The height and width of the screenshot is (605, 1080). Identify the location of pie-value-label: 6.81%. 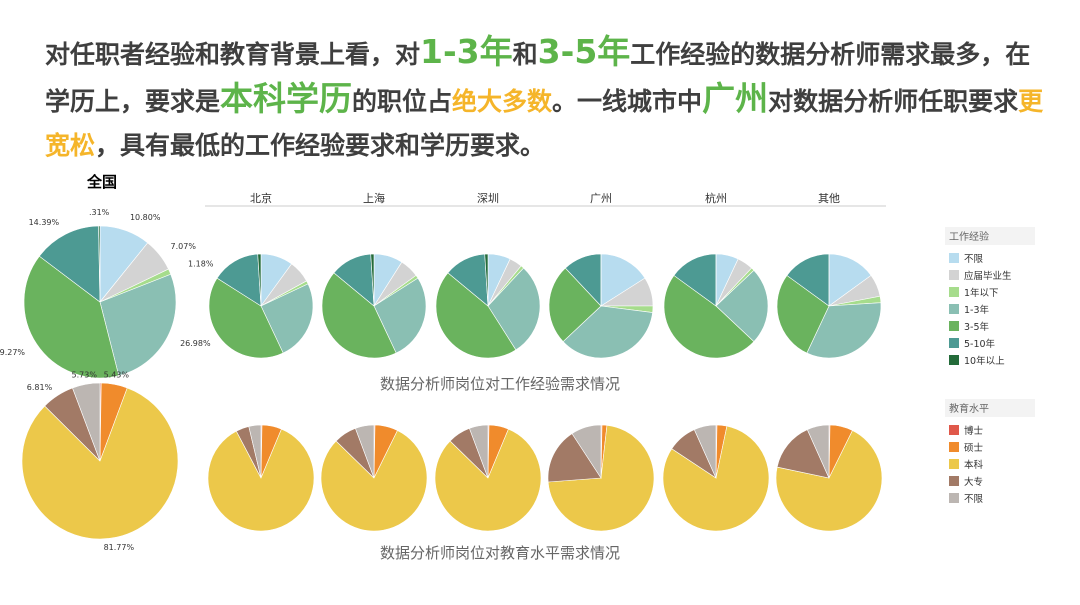
(40, 387).